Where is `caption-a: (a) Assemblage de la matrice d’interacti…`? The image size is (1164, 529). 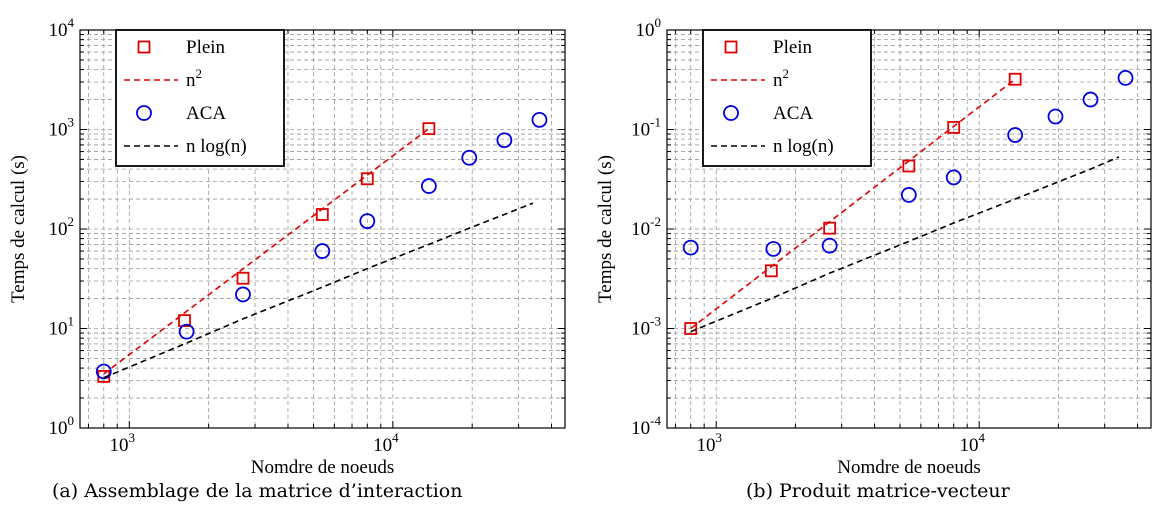 caption-a: (a) Assemblage de la matrice d’interacti… is located at coordinates (257, 491).